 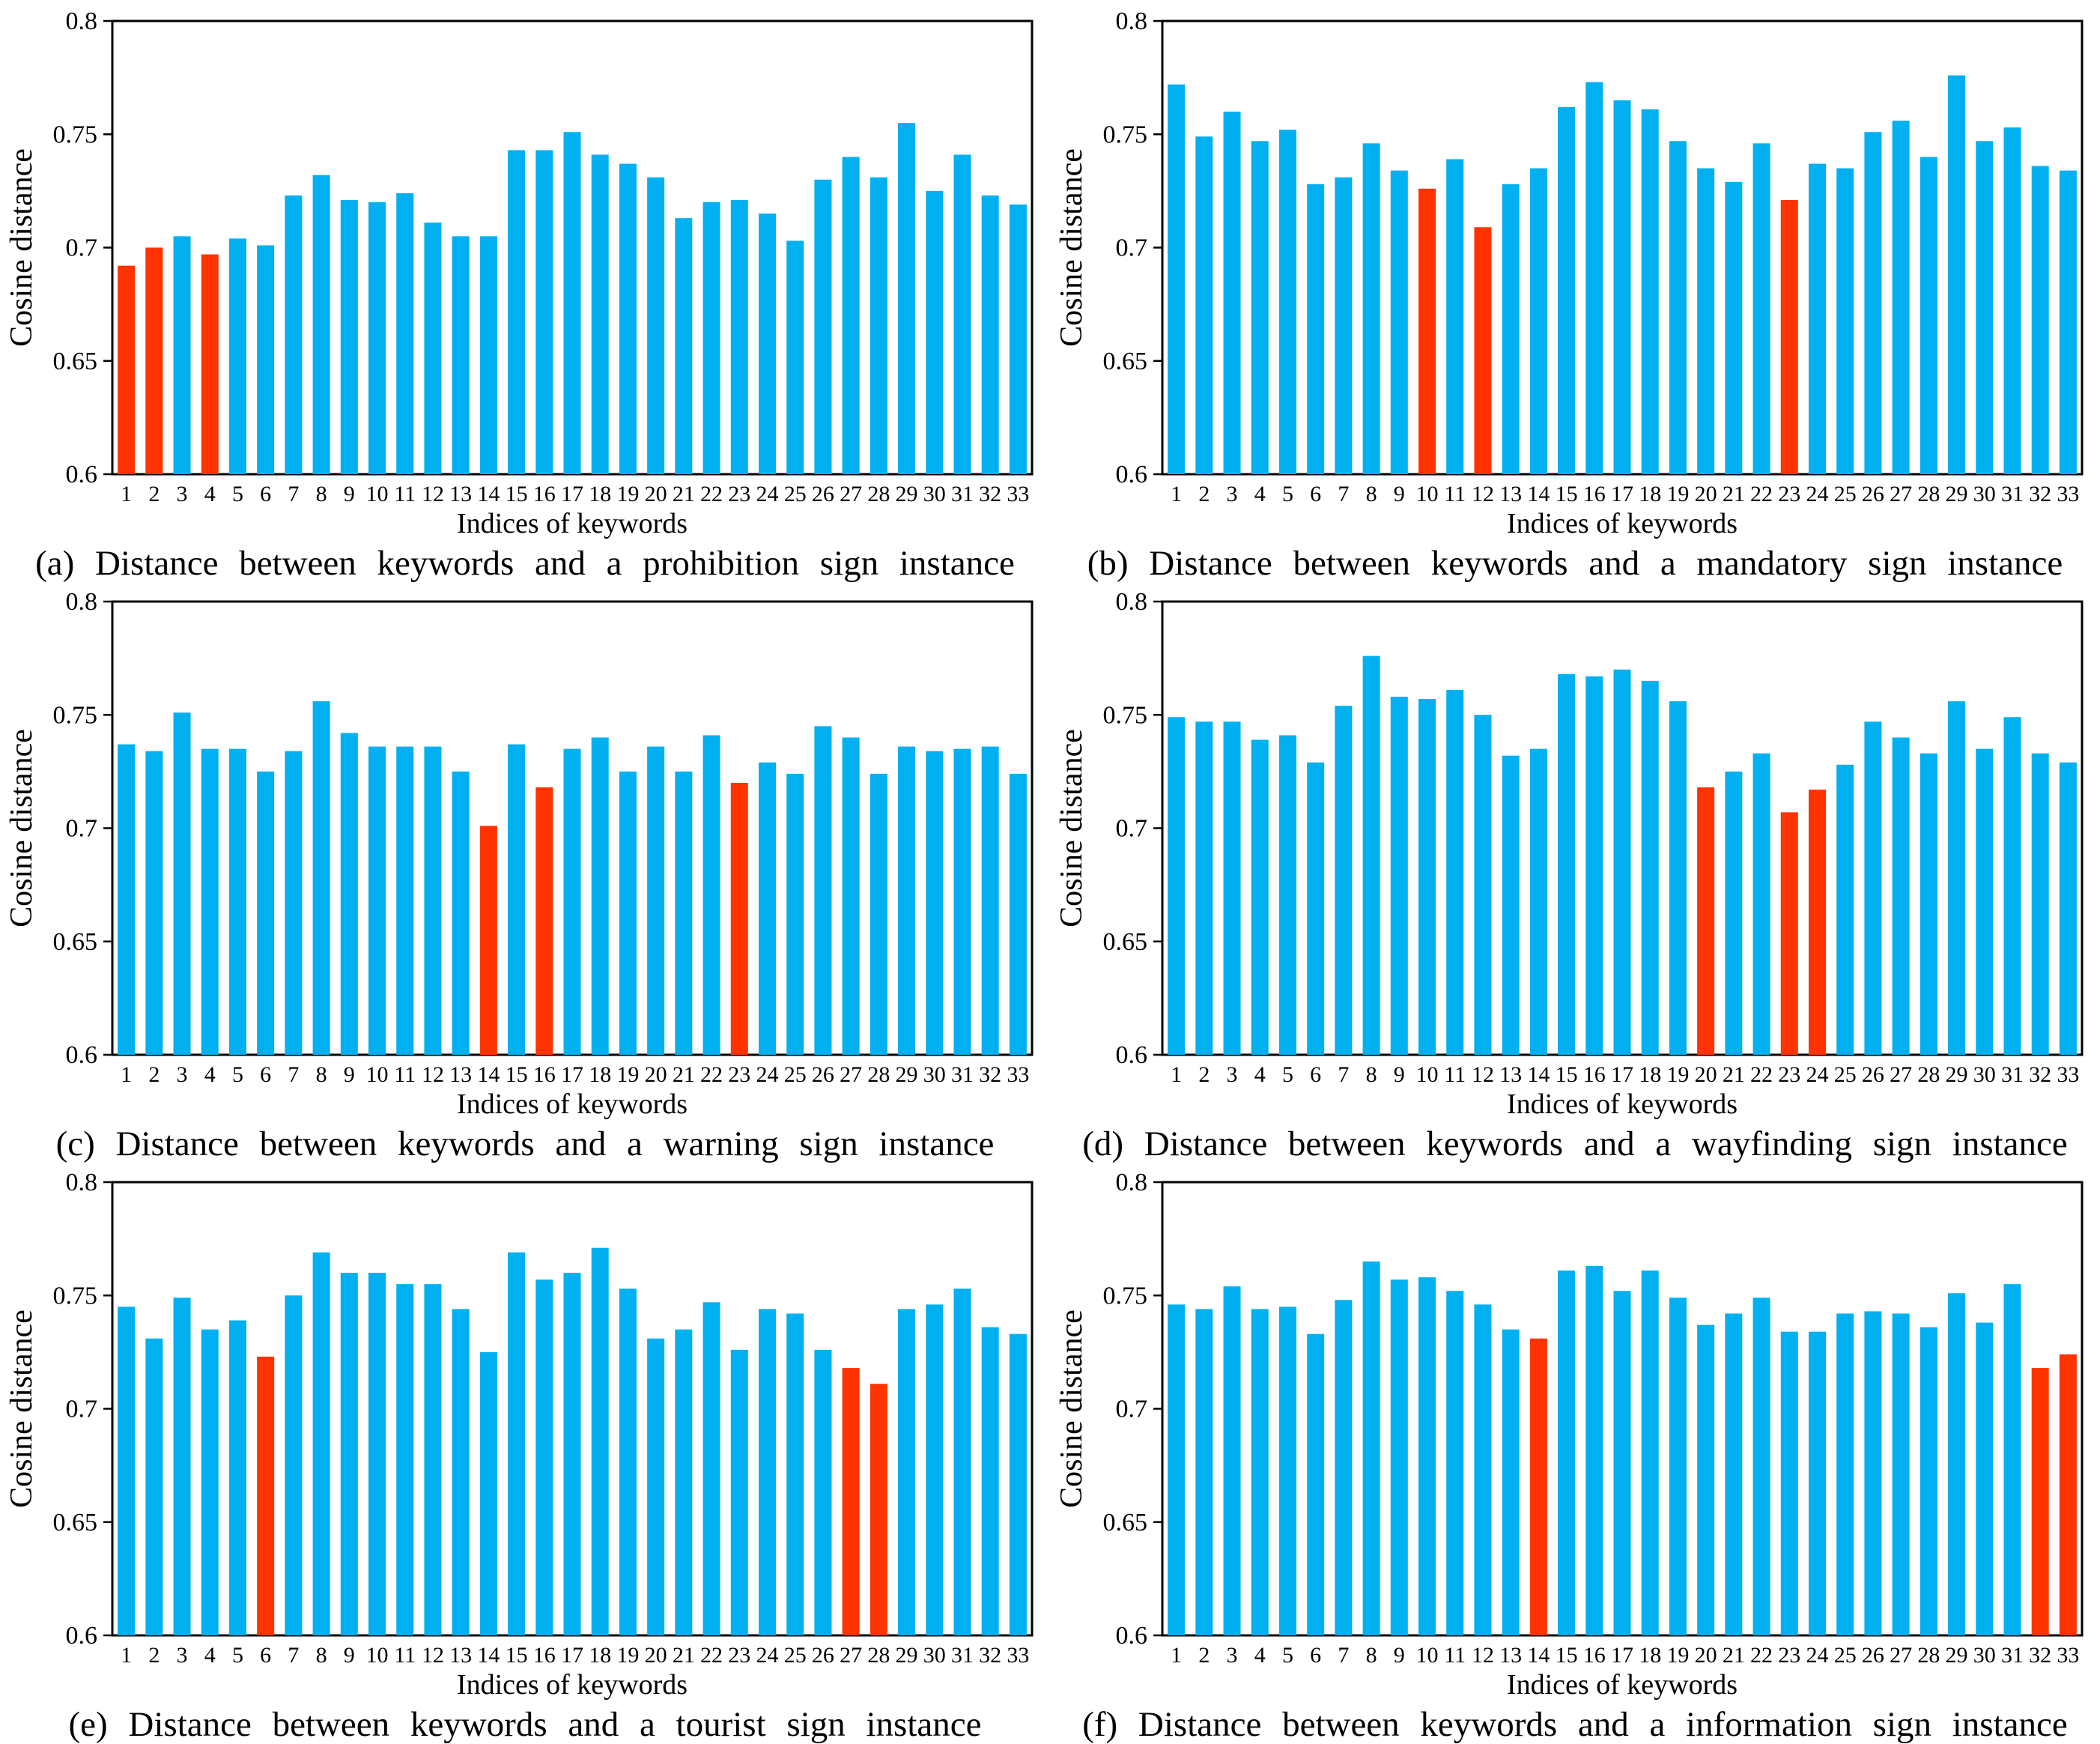 What do you see at coordinates (321, 1074) in the screenshot?
I see `x-tick-label: 8` at bounding box center [321, 1074].